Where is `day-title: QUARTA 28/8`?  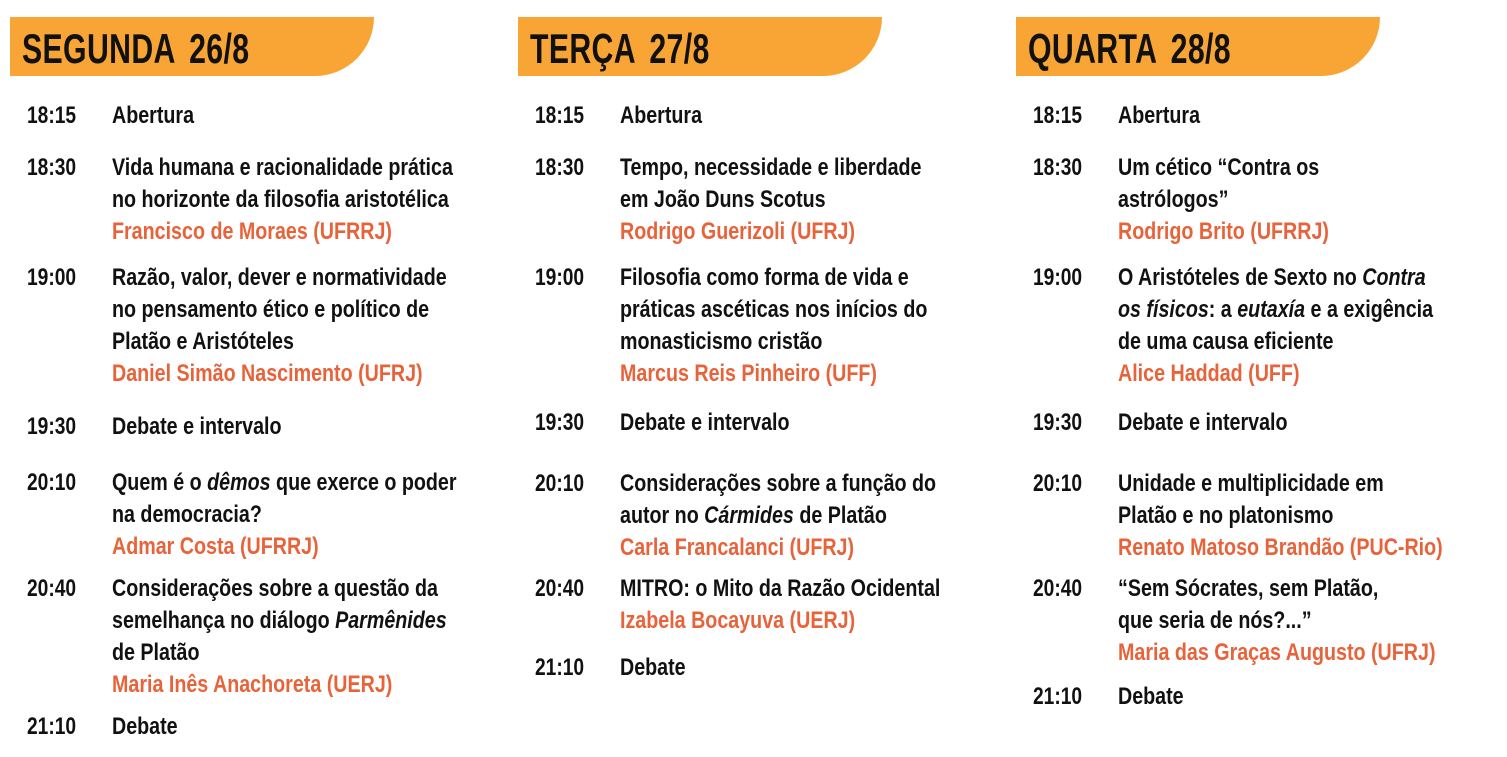
day-title: QUARTA 28/8 is located at coordinates (1129, 48).